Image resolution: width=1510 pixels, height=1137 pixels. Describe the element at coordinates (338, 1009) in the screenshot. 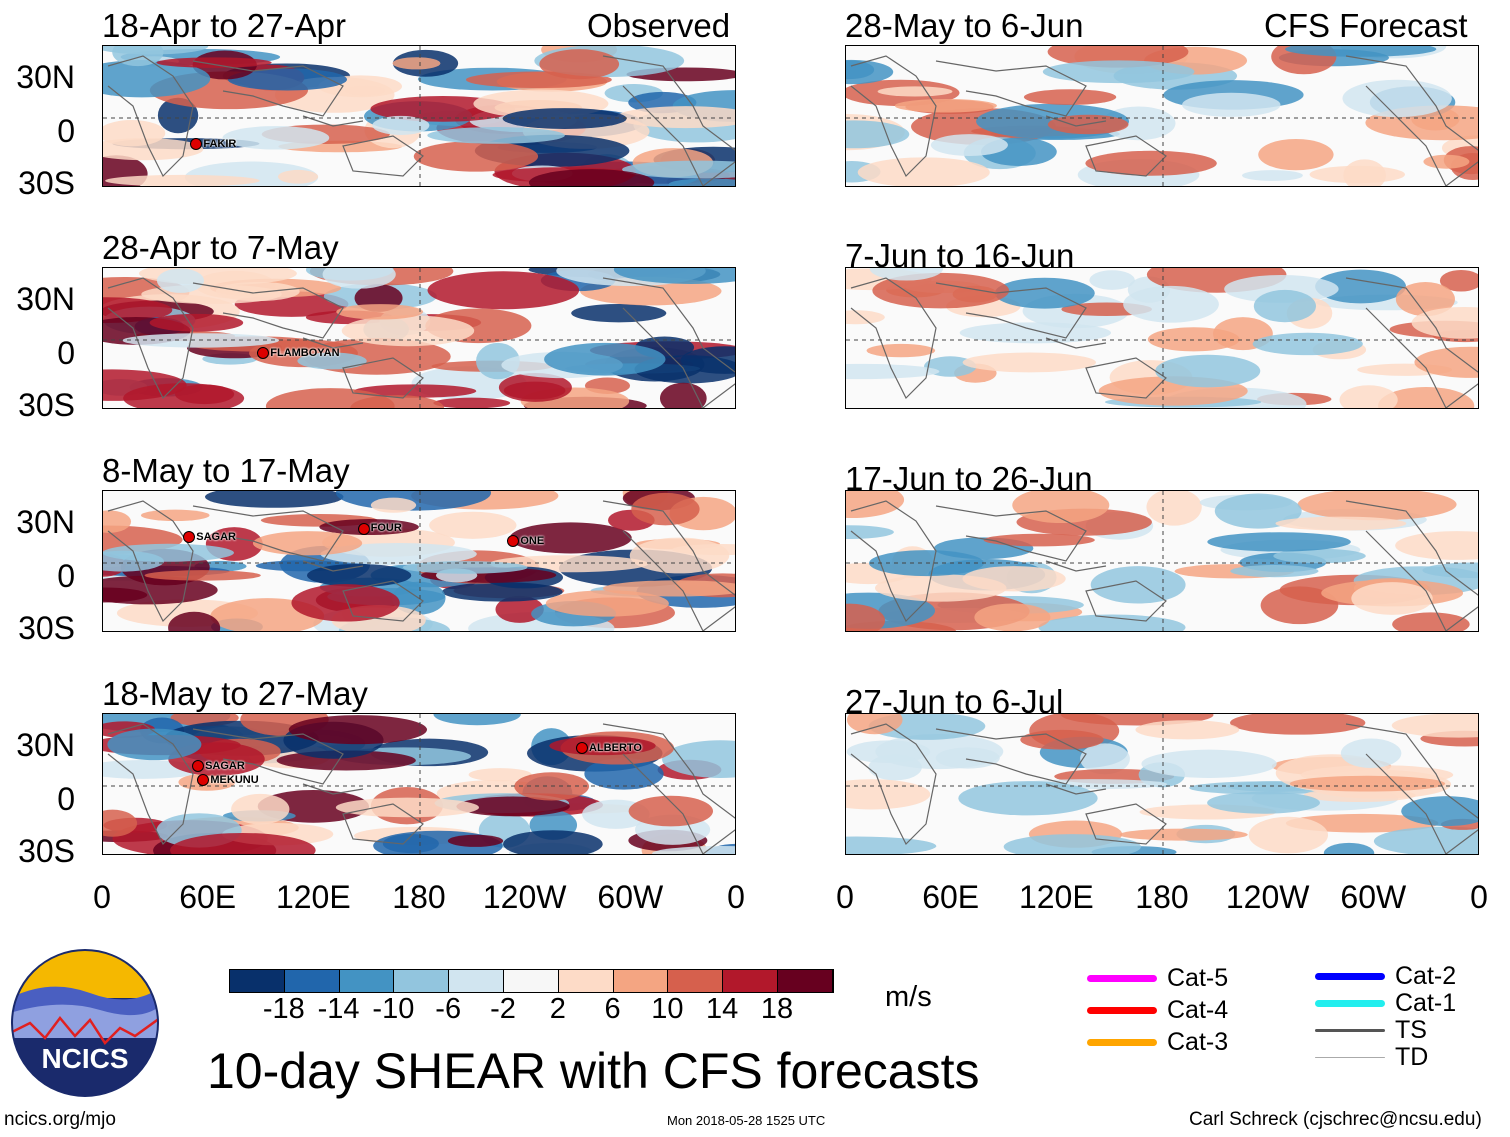

I see `colorbar-label: -14` at that location.